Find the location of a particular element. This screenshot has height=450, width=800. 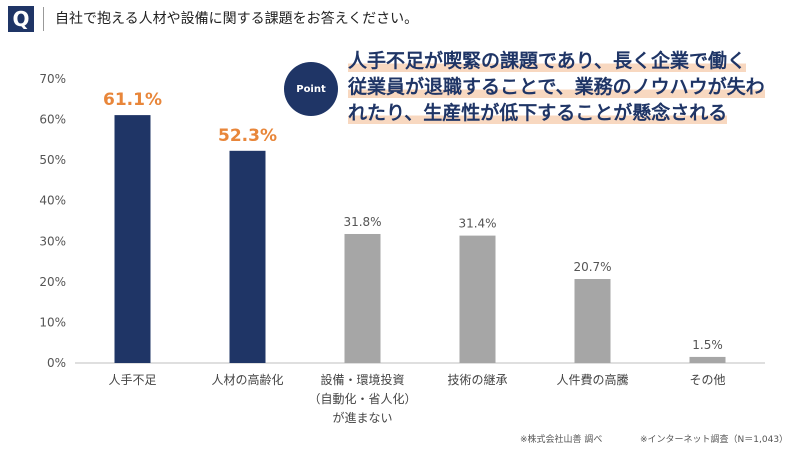

question-q-badge: Q is located at coordinates (21, 19).